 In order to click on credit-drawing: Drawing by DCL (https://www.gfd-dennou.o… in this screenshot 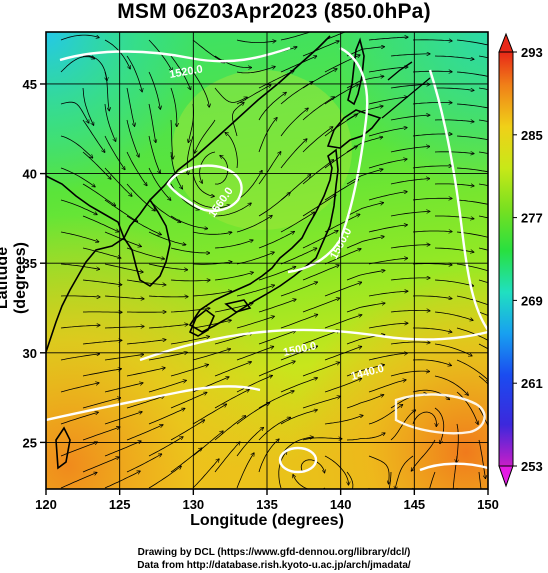, I will do `click(274, 552)`.